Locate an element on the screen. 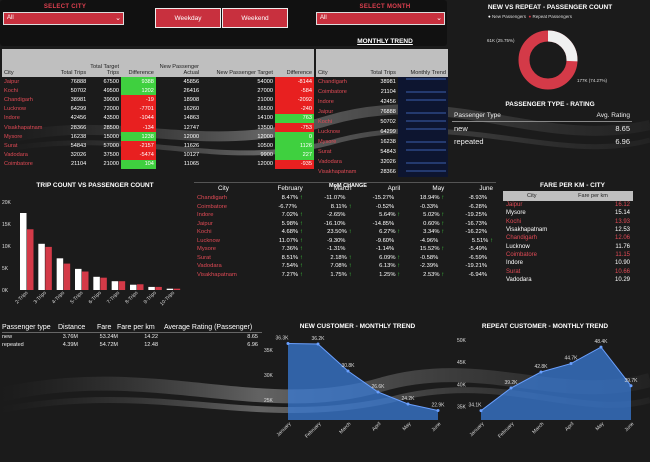 This screenshot has height=462, width=650. col-may: May is located at coordinates (438, 188).